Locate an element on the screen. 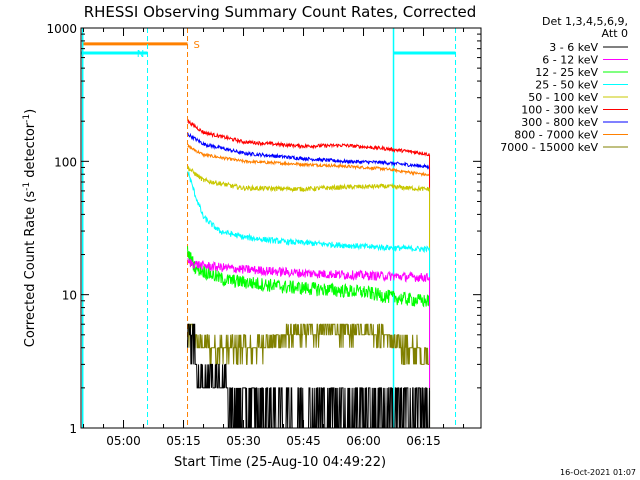 The image size is (640, 480). legend-label-5: 50 - 100 keV is located at coordinates (563, 97).